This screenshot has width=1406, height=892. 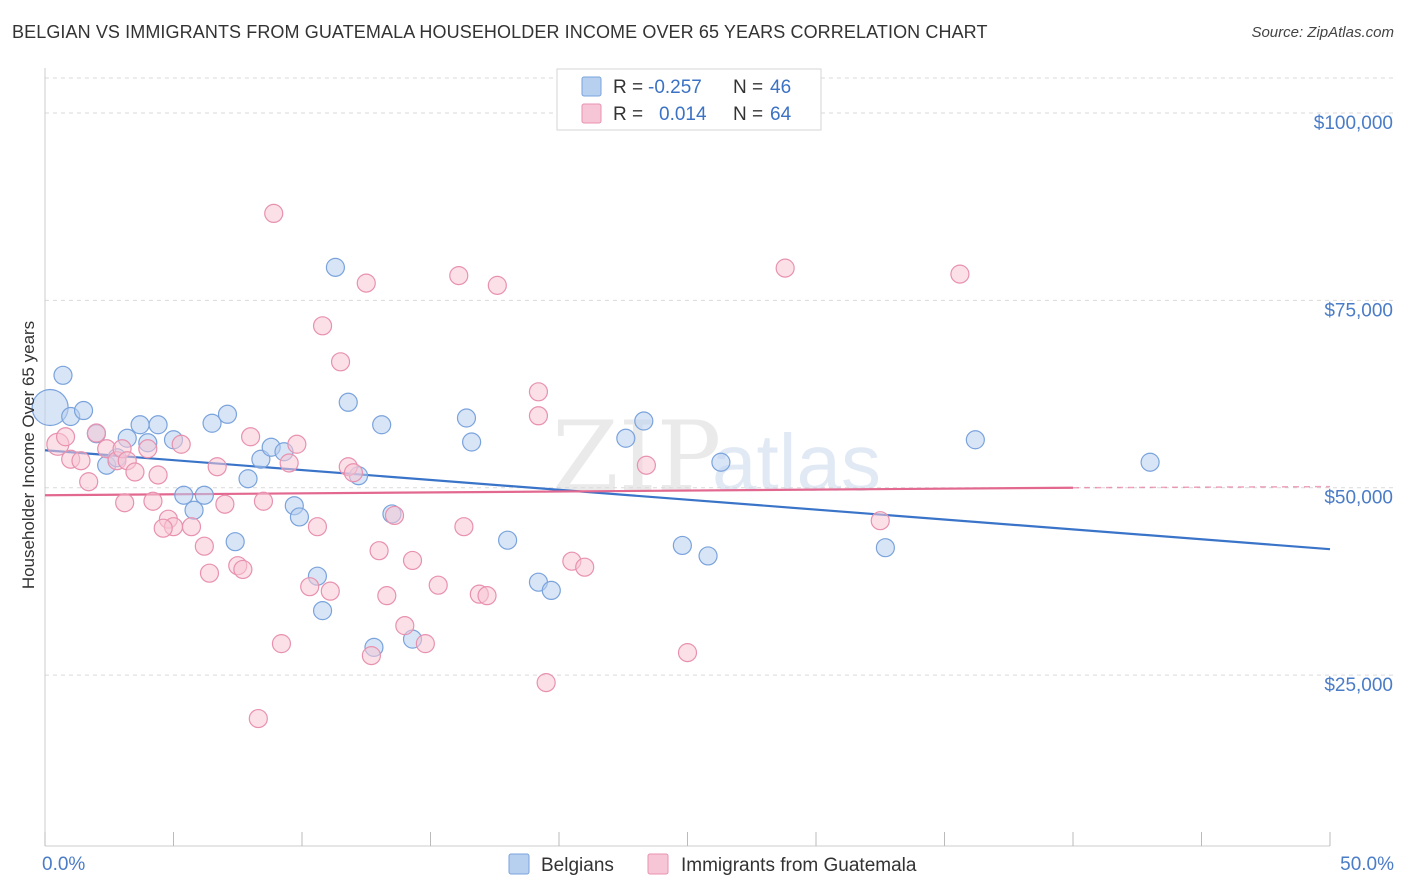 I want to click on correlation-legend: R = -0.257 N = 46 R = 0.014 N = 64, so click(x=689, y=99).